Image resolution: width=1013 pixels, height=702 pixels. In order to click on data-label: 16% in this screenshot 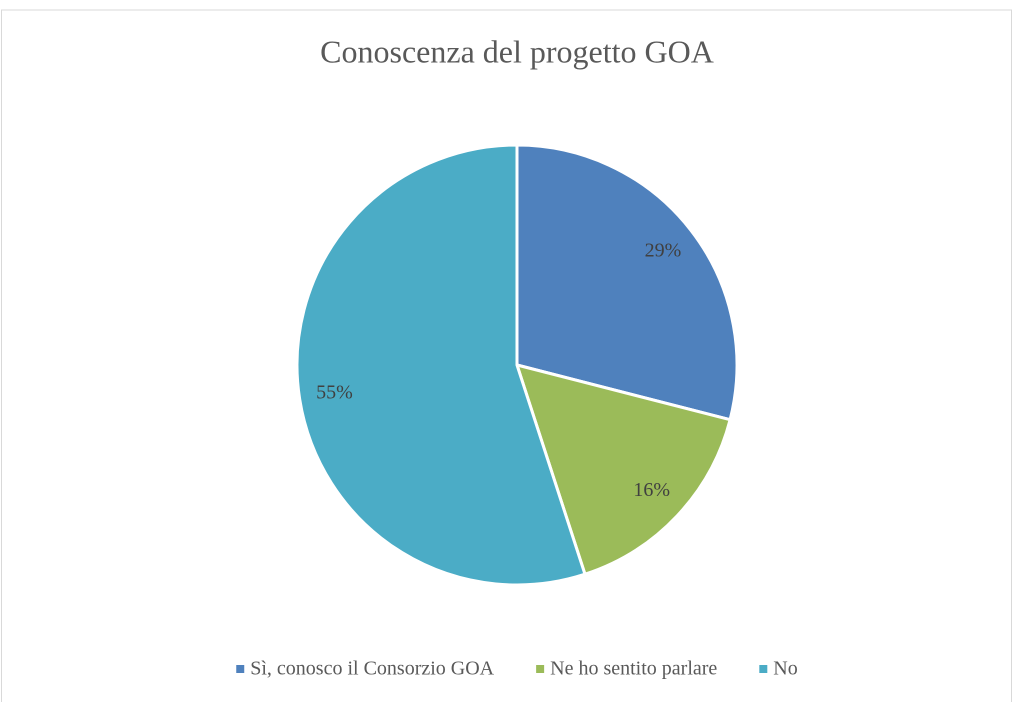, I will do `click(651, 490)`.